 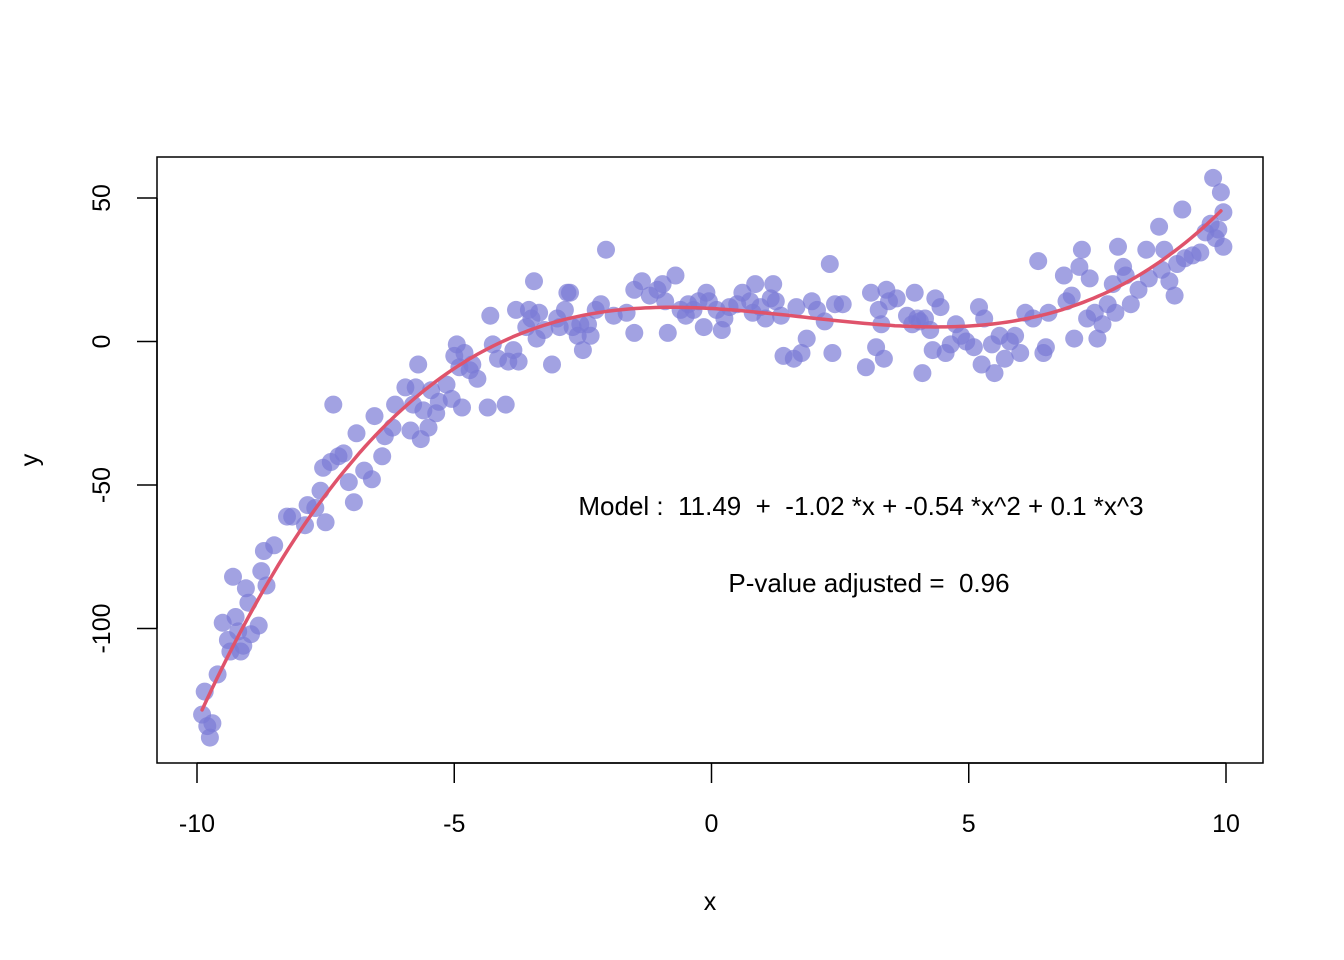 I want to click on y-tick-label: -100, so click(x=102, y=628).